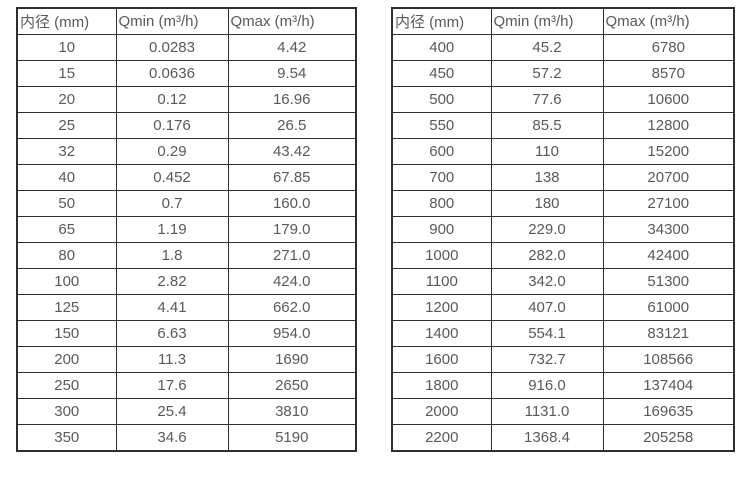  What do you see at coordinates (563, 385) in the screenshot?
I see `table-row: 1800 916.0 137404` at bounding box center [563, 385].